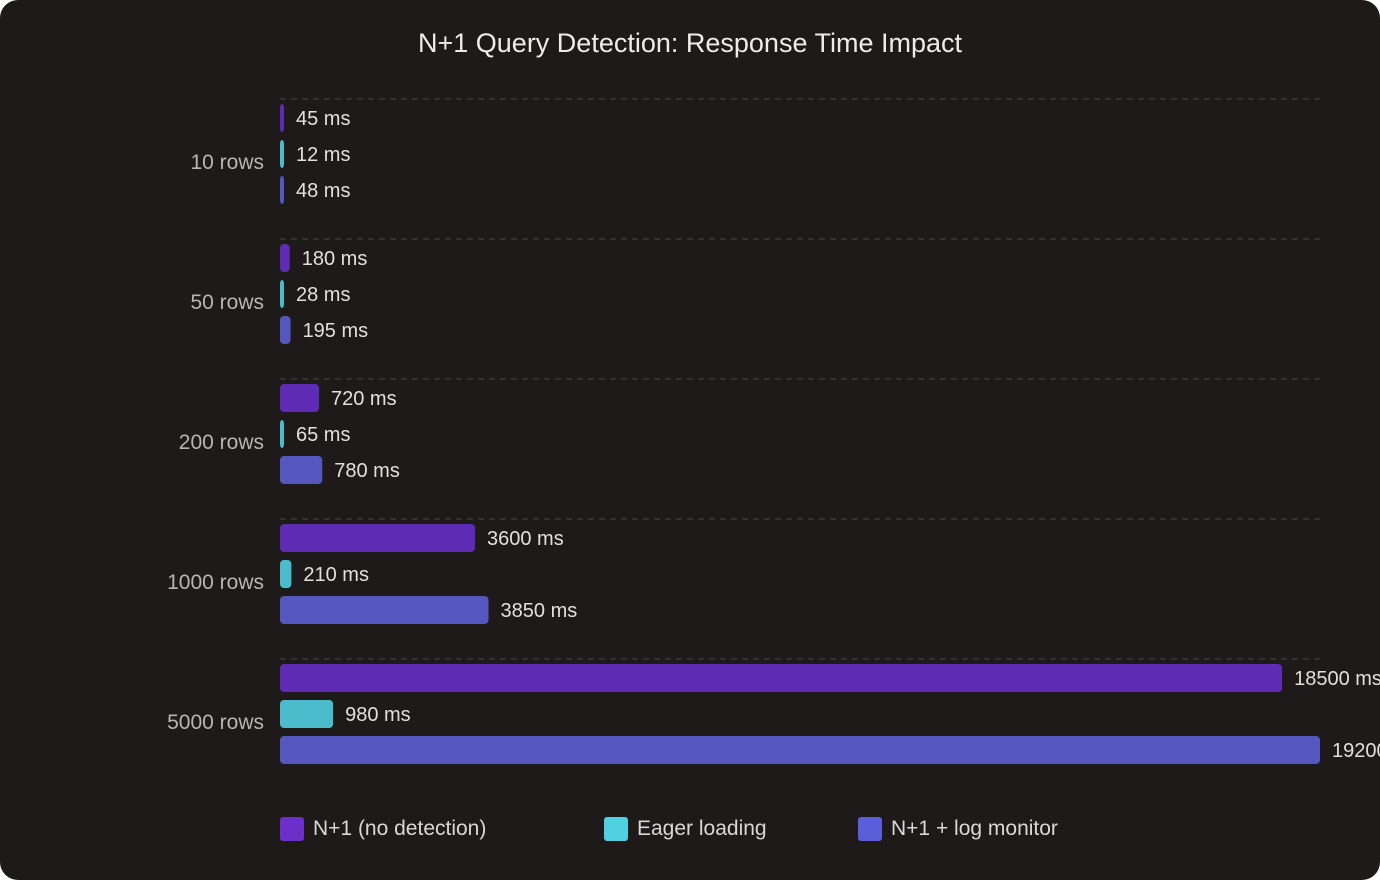 The height and width of the screenshot is (880, 1380). I want to click on data-label: 780 ms, so click(367, 471).